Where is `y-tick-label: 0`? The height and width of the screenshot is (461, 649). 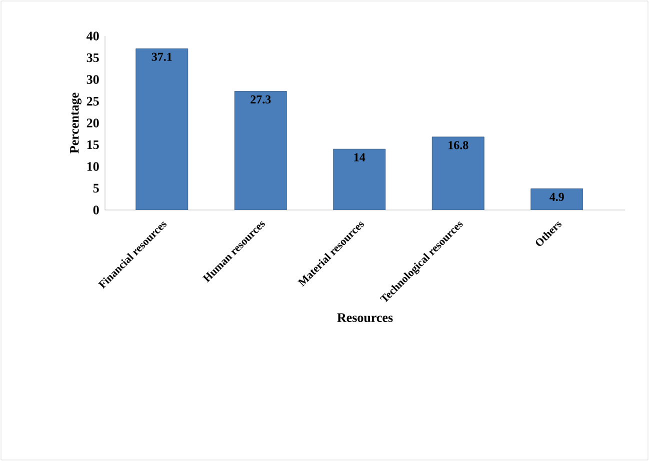 y-tick-label: 0 is located at coordinates (96, 210).